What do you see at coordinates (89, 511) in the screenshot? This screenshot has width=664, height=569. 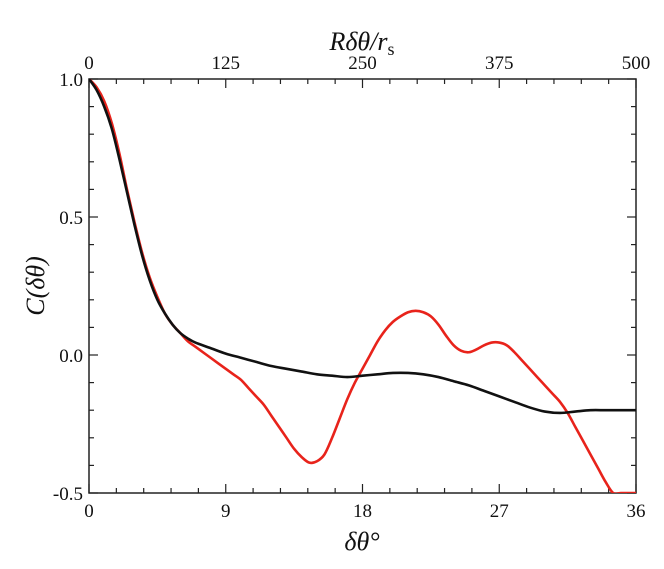 I see `x-tick-label: 0` at bounding box center [89, 511].